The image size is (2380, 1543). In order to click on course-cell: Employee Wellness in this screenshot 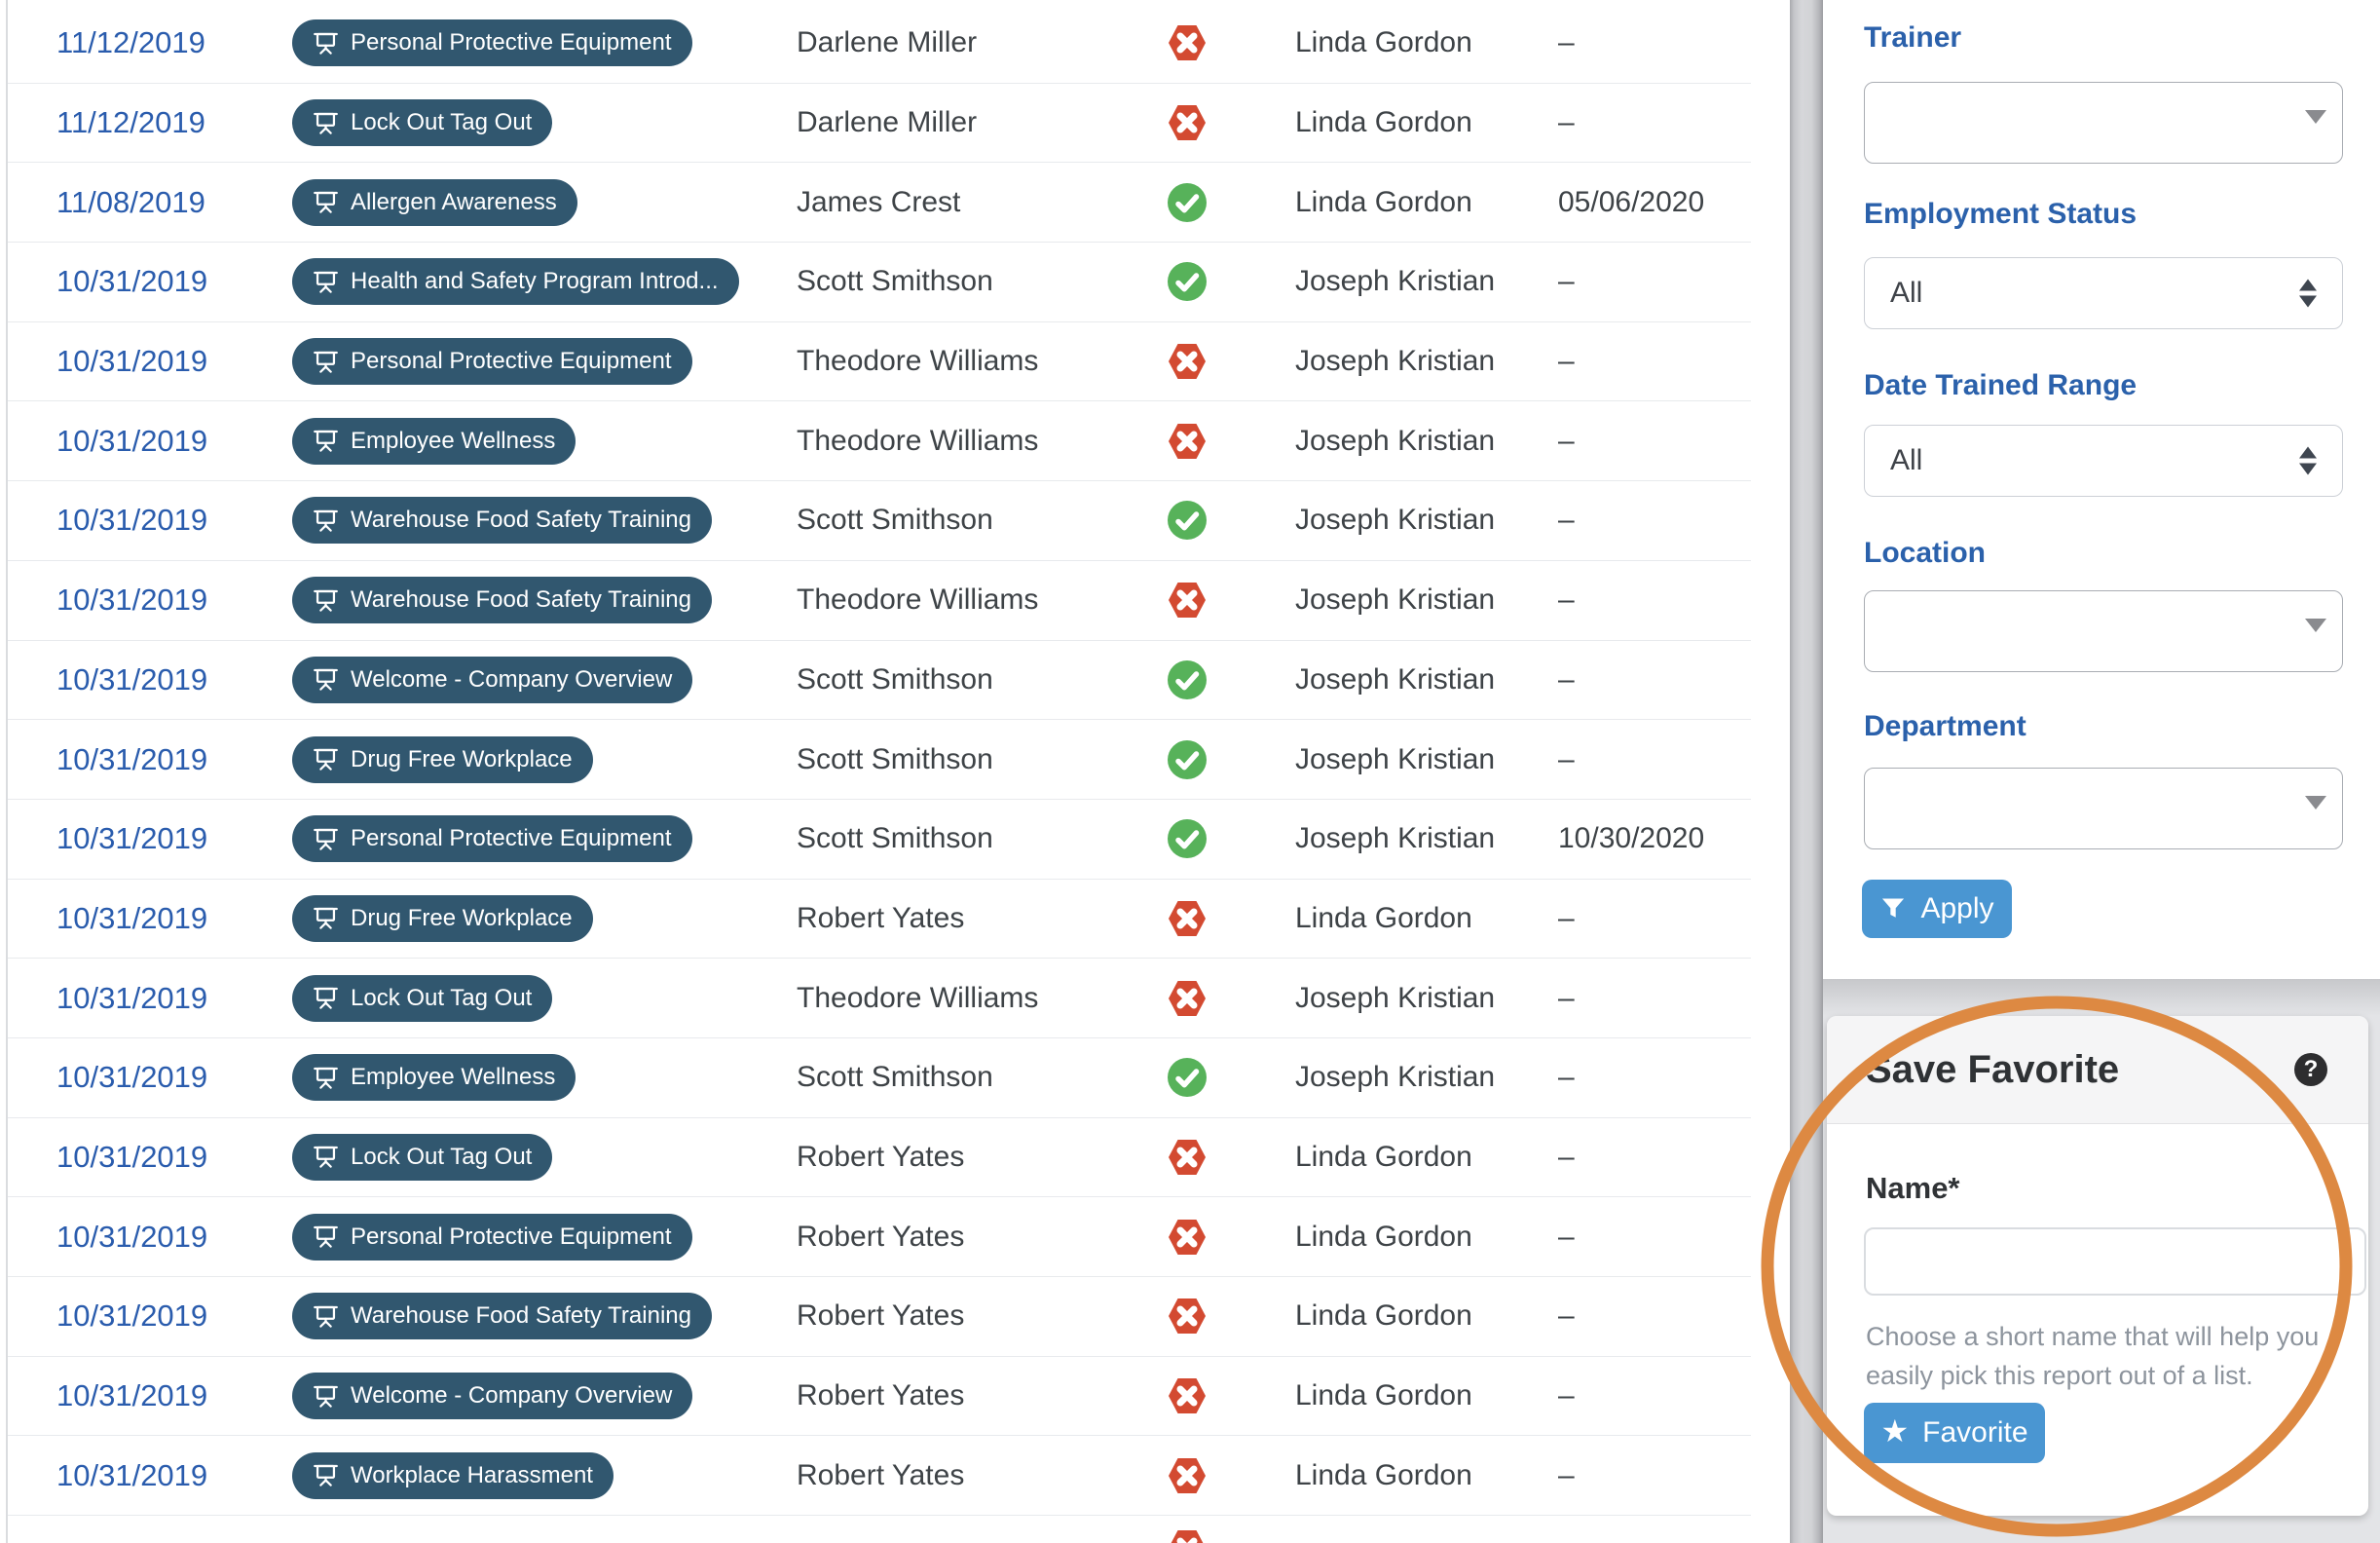, I will do `click(544, 441)`.